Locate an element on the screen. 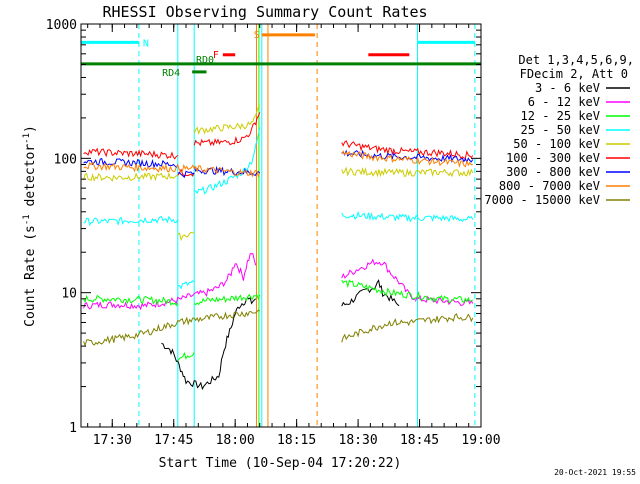  y-axis-label: Count Rate (s-1 detector-1) is located at coordinates (30, 226).